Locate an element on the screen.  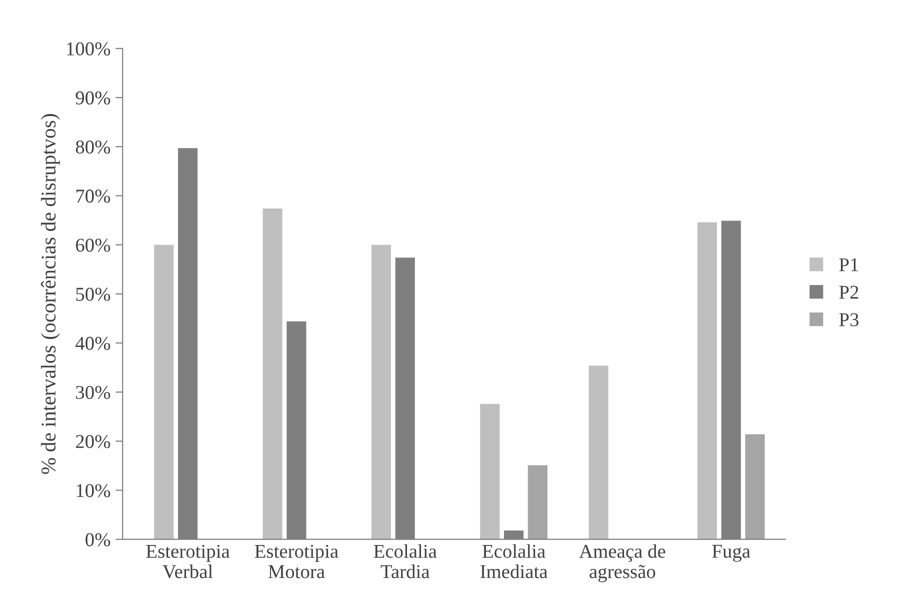
x-tick-label: Ameaça de agressão is located at coordinates (622, 563).